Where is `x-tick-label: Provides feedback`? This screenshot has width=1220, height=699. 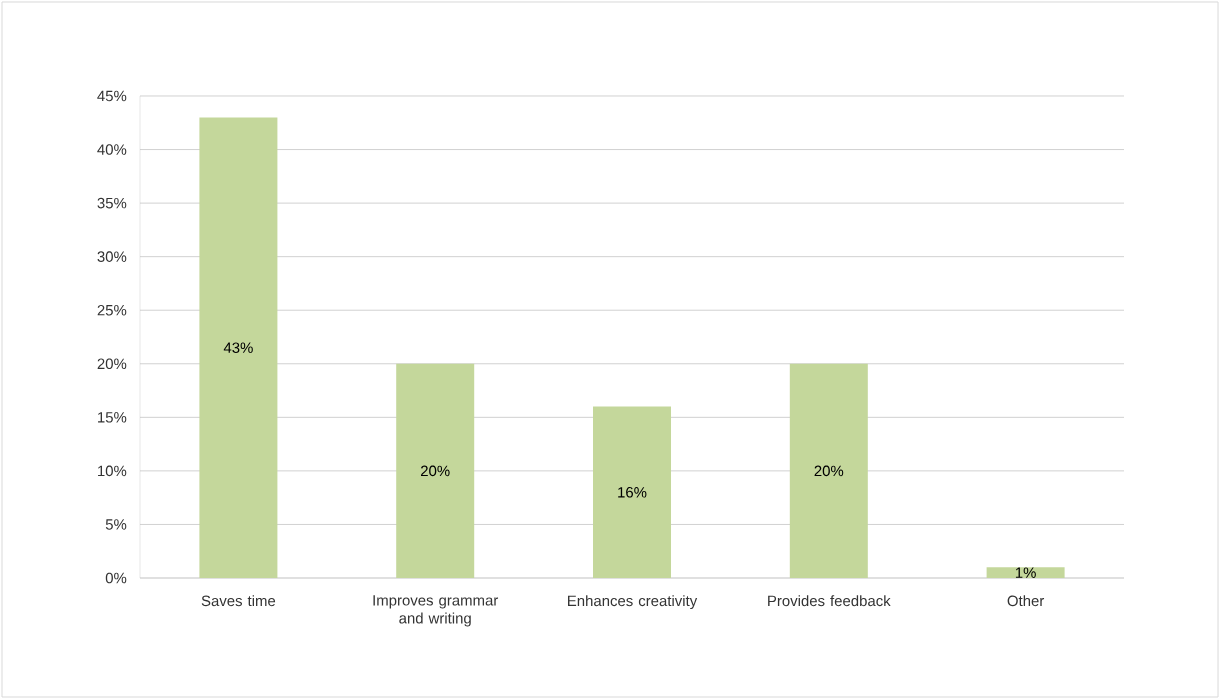 x-tick-label: Provides feedback is located at coordinates (829, 601).